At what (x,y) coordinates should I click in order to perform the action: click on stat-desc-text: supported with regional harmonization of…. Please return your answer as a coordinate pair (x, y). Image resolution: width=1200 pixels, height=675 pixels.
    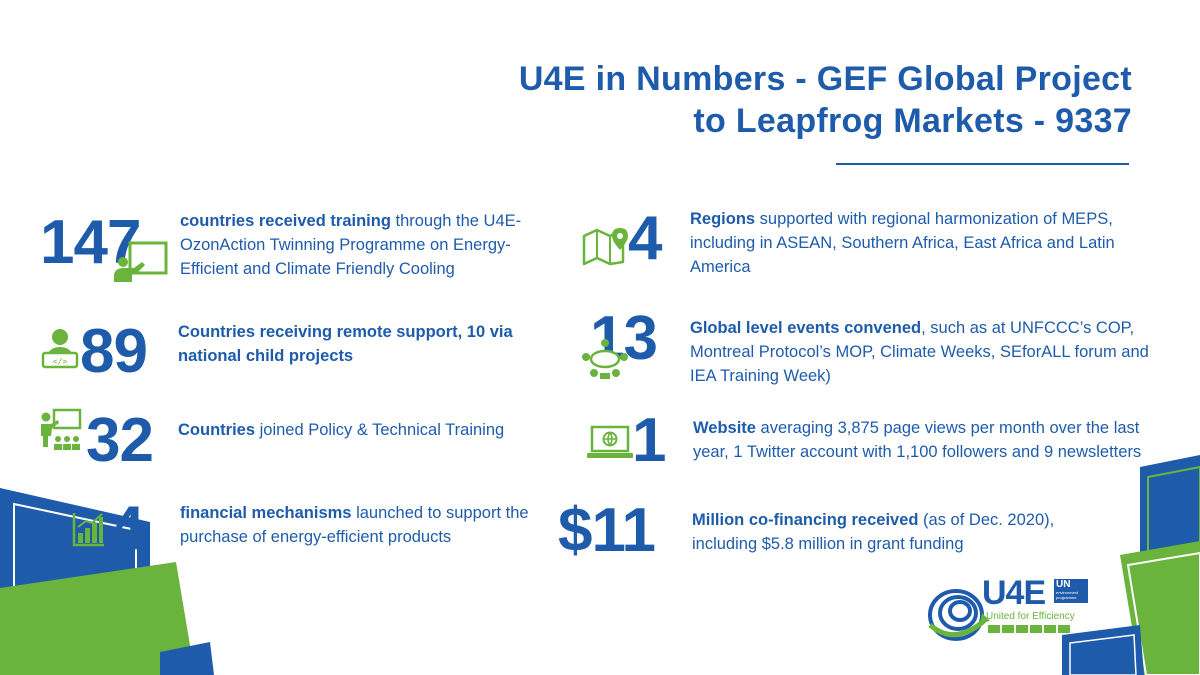
    Looking at the image, I should click on (902, 243).